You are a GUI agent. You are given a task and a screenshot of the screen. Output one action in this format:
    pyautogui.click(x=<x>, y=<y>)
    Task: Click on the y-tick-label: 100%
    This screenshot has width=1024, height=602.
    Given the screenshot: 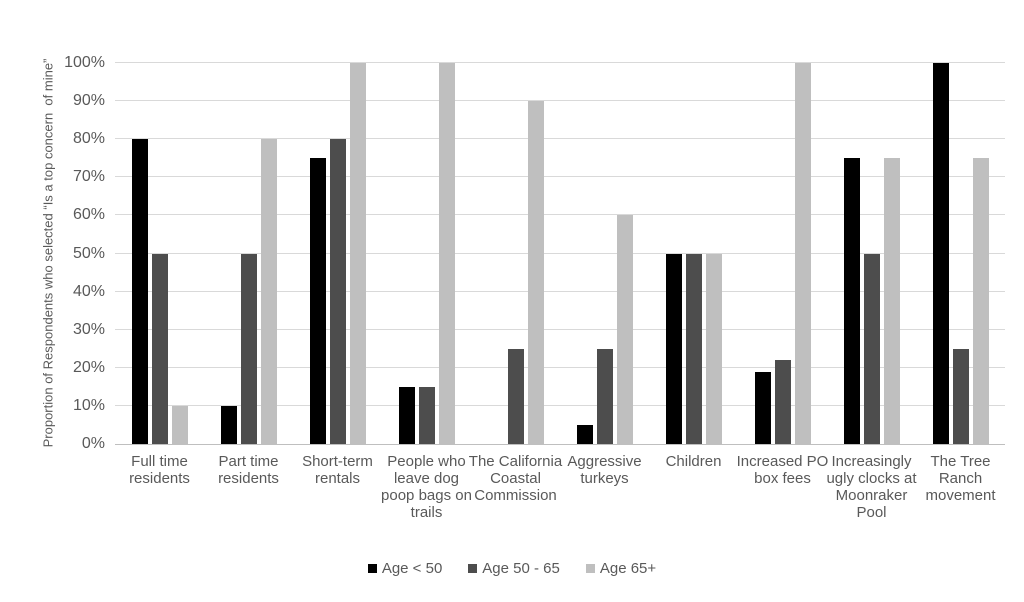 What is the action you would take?
    pyautogui.click(x=84, y=62)
    